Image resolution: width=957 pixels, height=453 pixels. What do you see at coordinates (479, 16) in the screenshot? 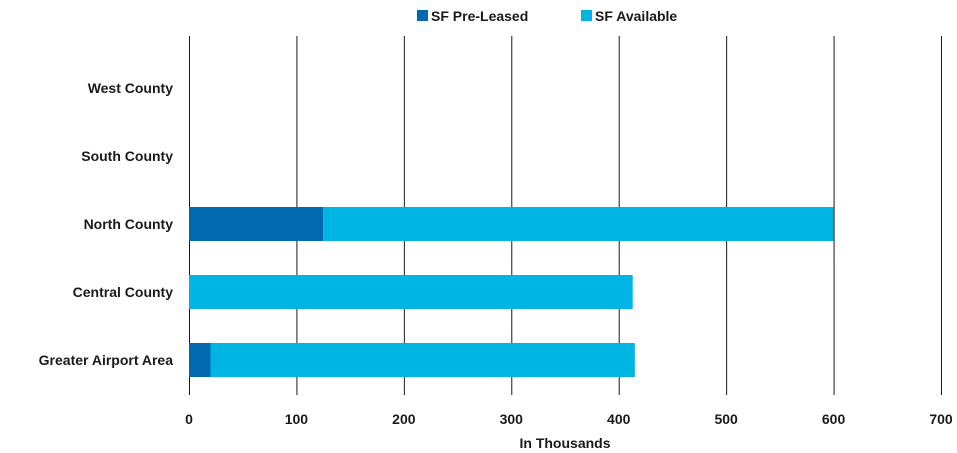
I see `legend-label-pre-leased: SF Pre-Leased` at bounding box center [479, 16].